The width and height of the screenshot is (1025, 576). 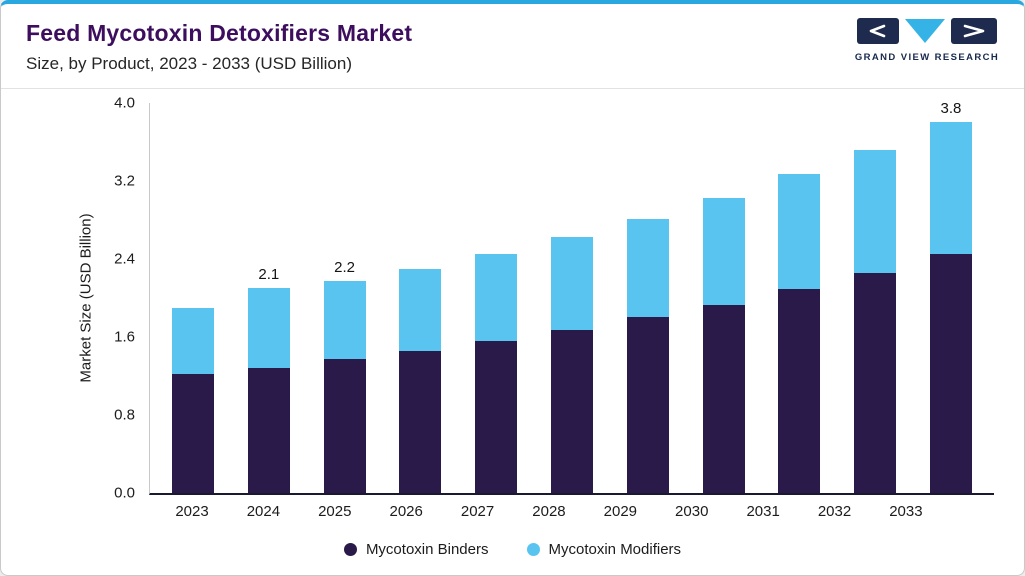 What do you see at coordinates (124, 259) in the screenshot?
I see `y-tick-label: 2.4` at bounding box center [124, 259].